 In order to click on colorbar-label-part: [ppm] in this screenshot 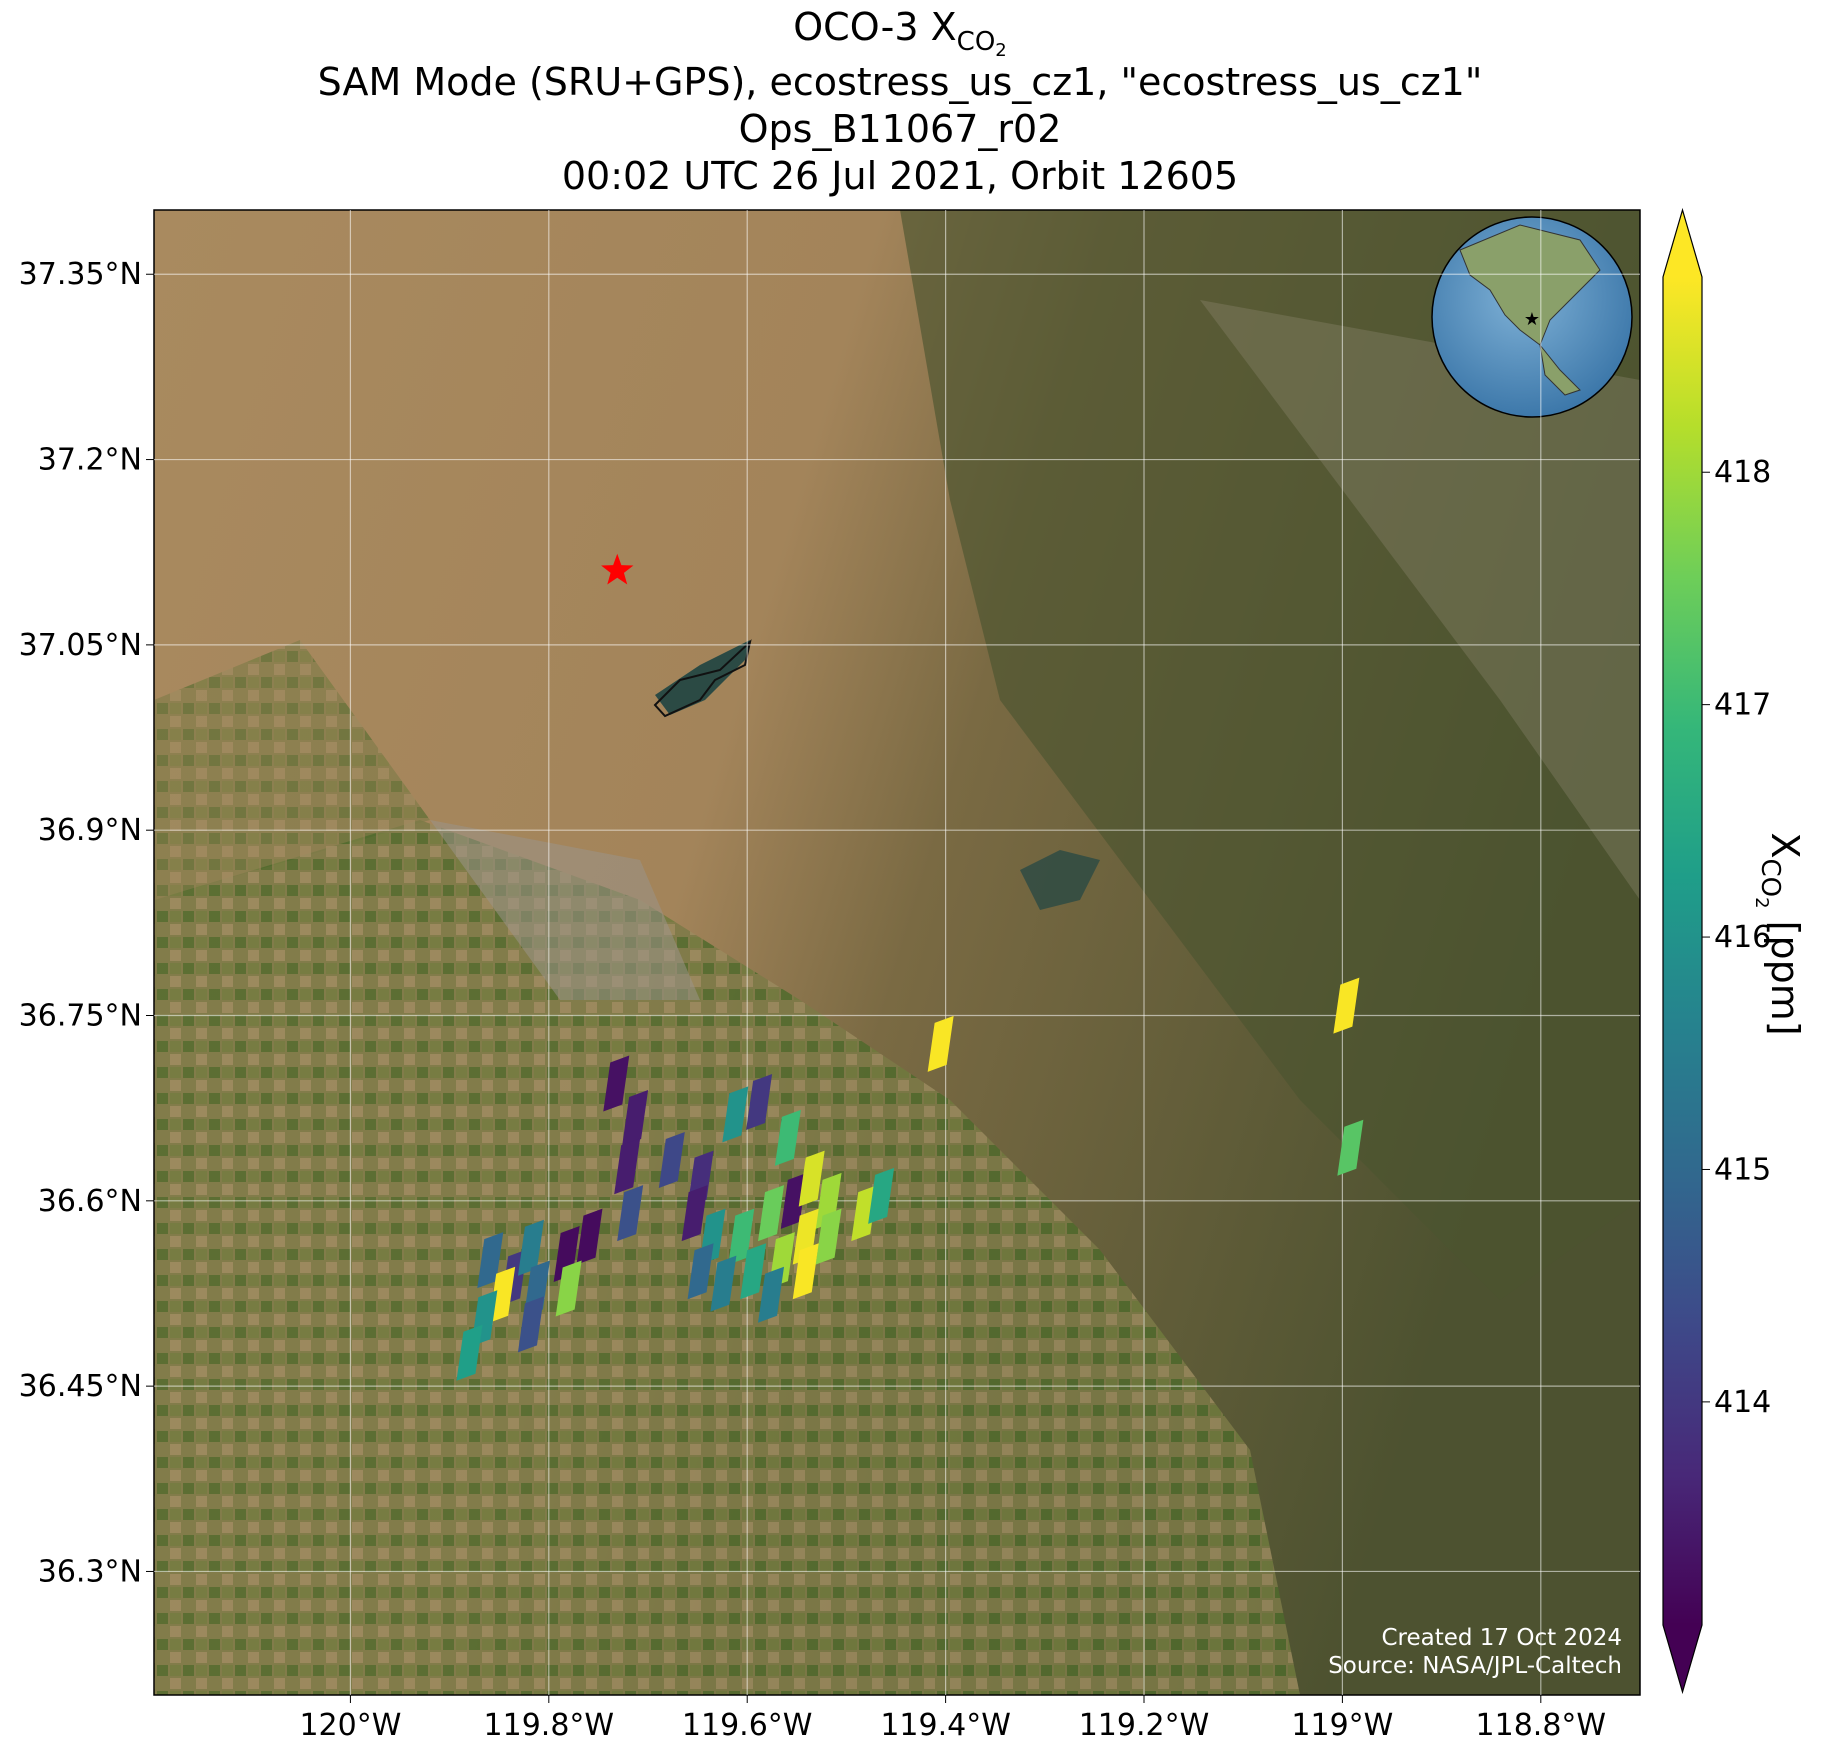, I will do `click(1785, 972)`.